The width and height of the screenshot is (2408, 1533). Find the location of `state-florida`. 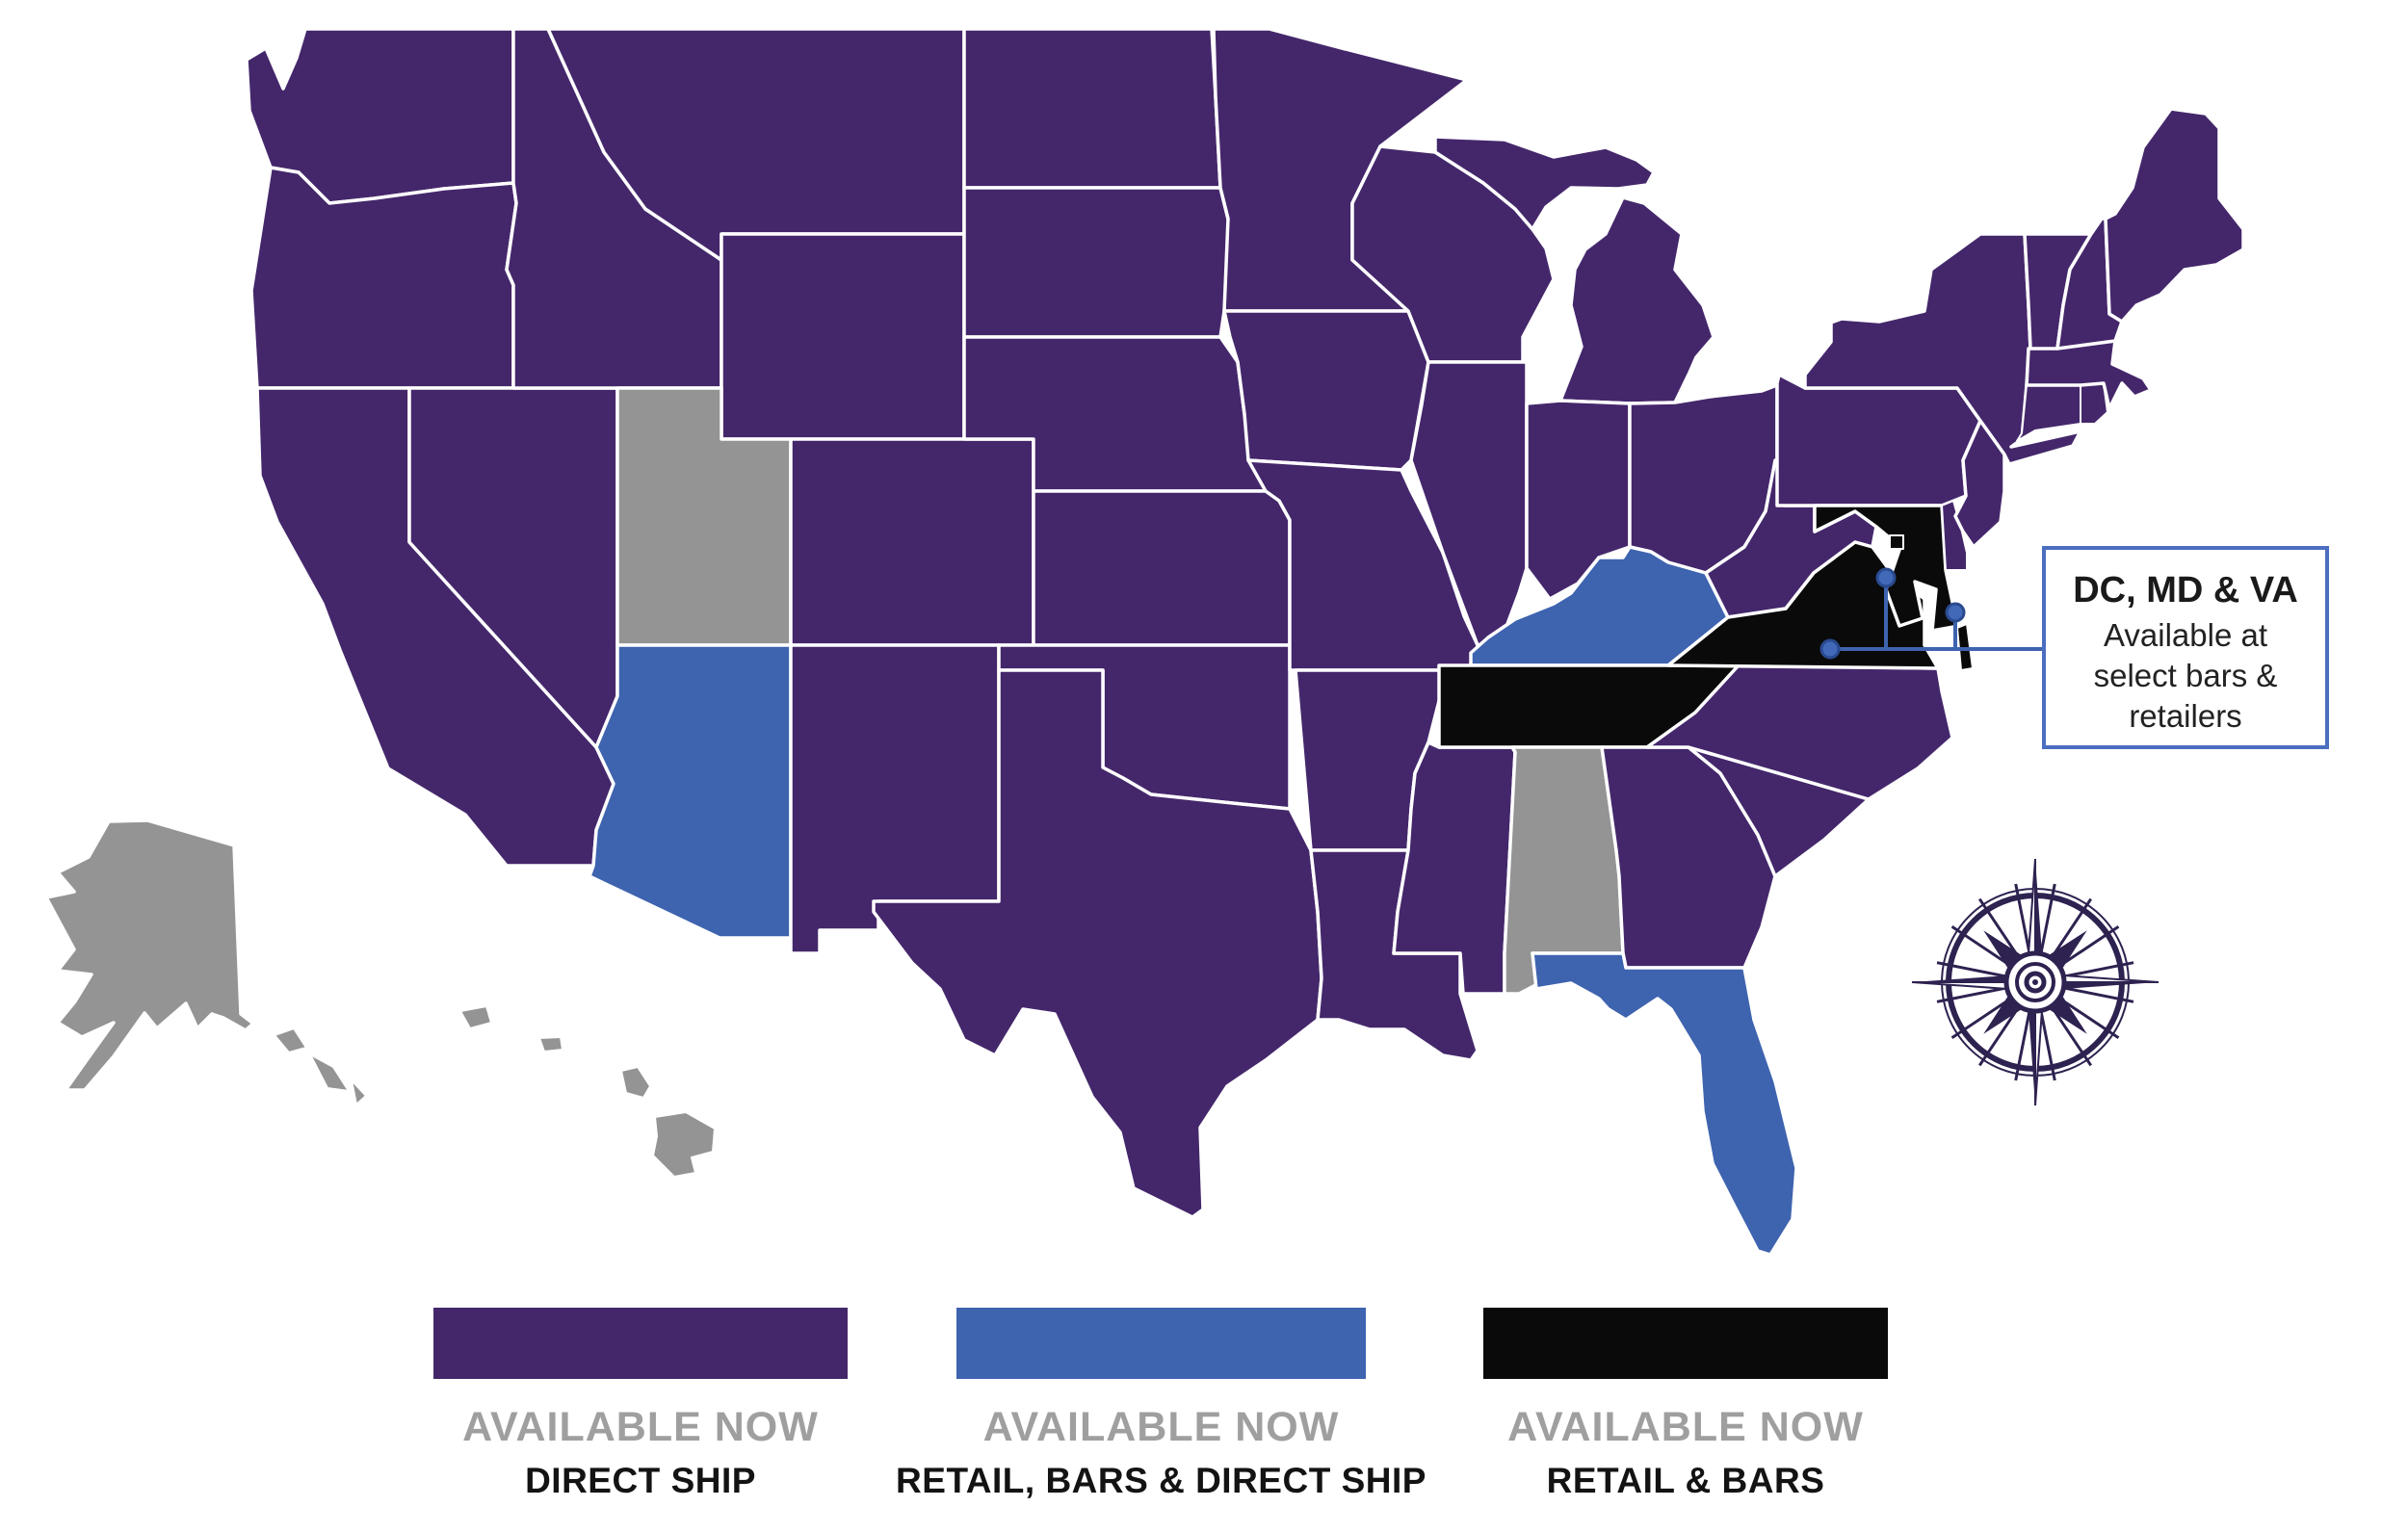

state-florida is located at coordinates (1664, 1104).